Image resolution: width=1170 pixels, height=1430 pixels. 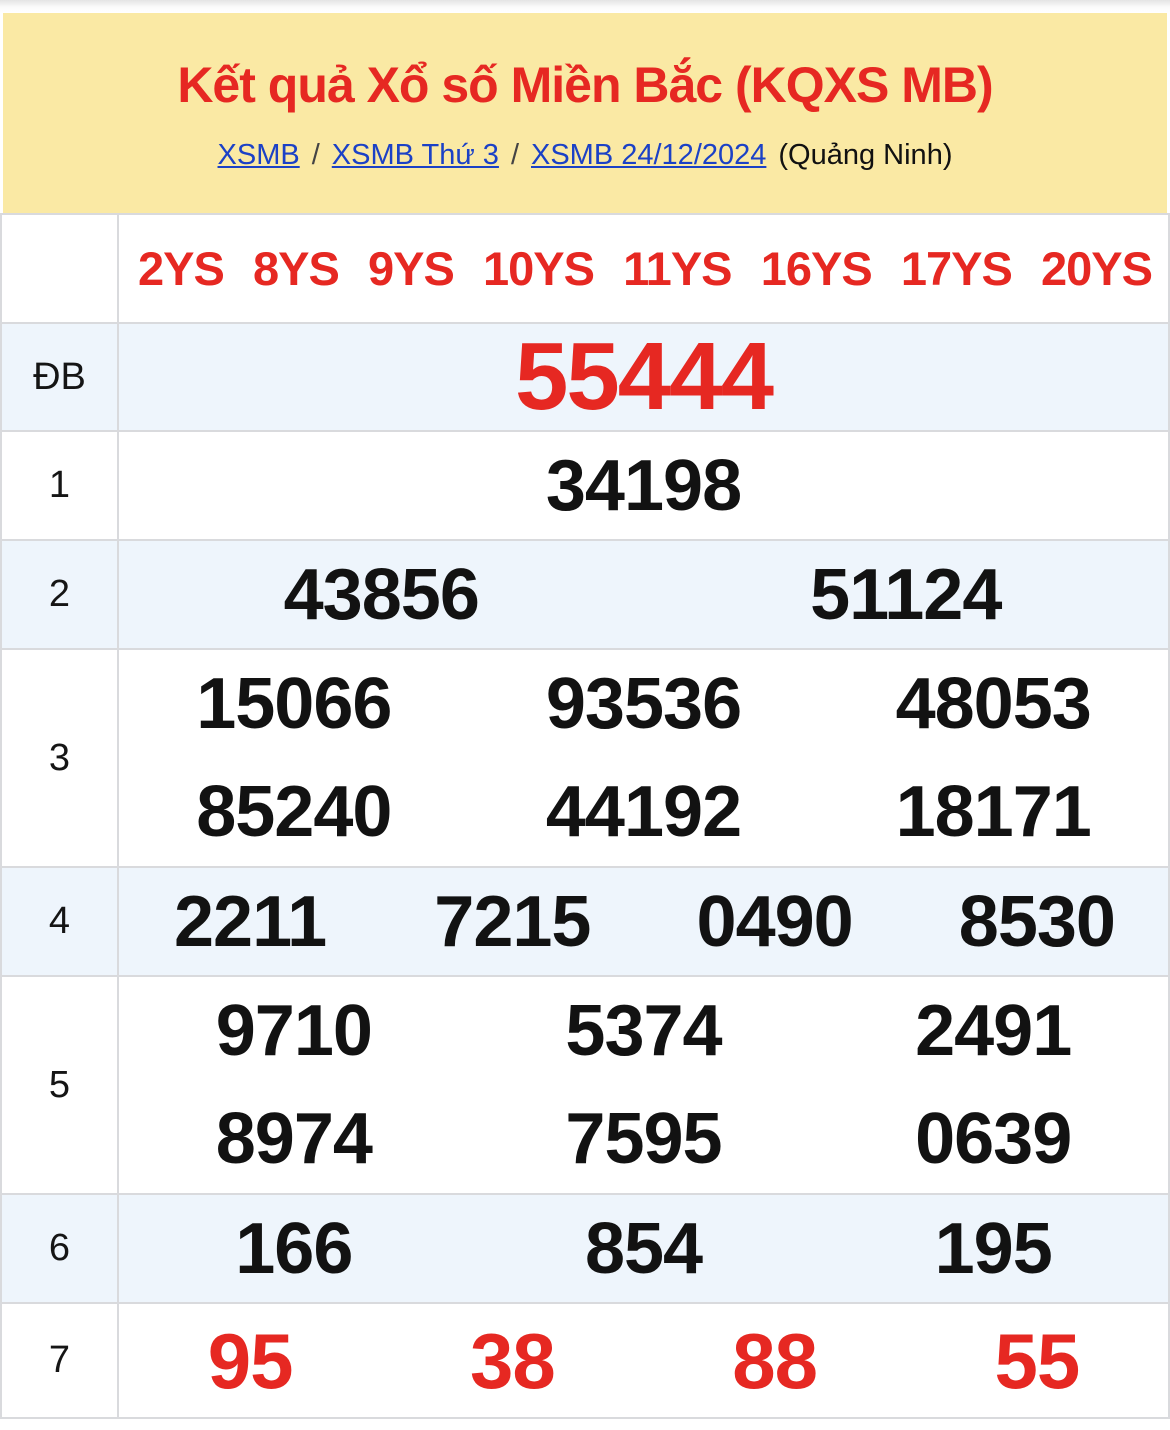 What do you see at coordinates (294, 1031) in the screenshot?
I see `prize-number: 9710` at bounding box center [294, 1031].